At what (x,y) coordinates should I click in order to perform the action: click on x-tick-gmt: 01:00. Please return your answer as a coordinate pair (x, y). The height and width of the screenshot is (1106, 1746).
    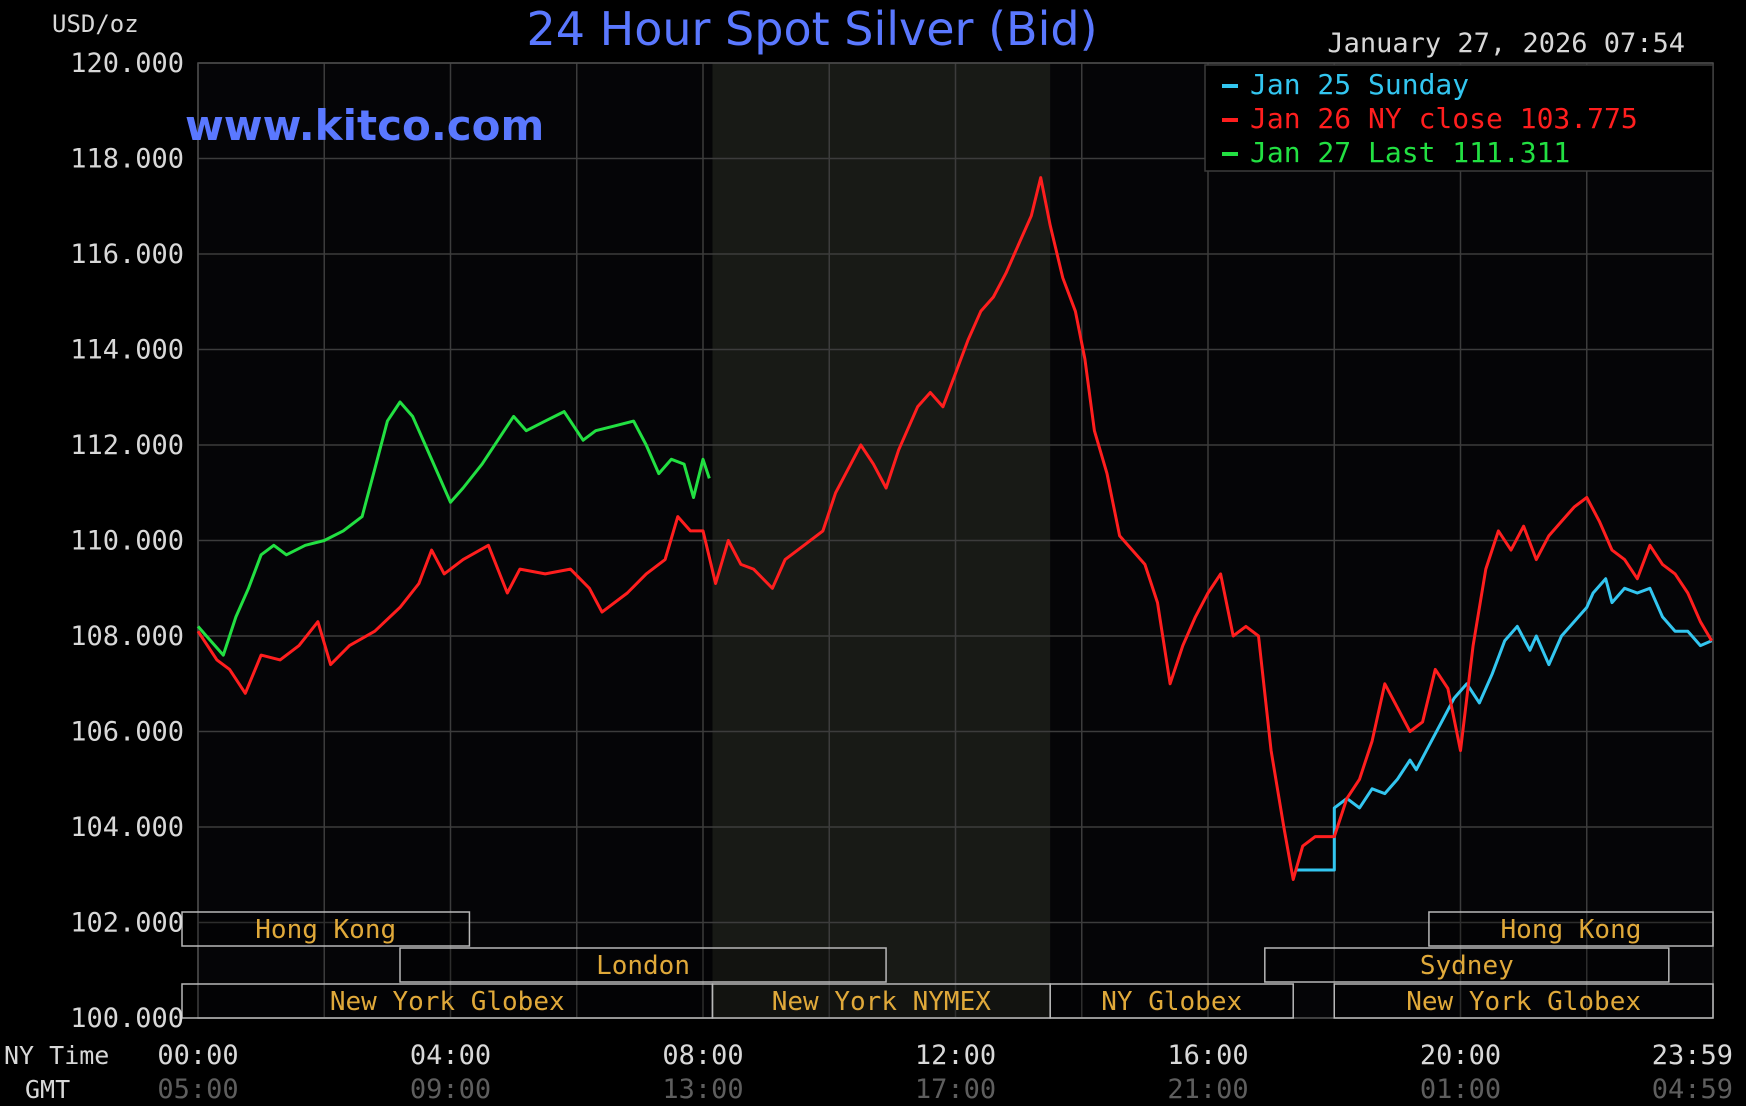
    Looking at the image, I should click on (1460, 1089).